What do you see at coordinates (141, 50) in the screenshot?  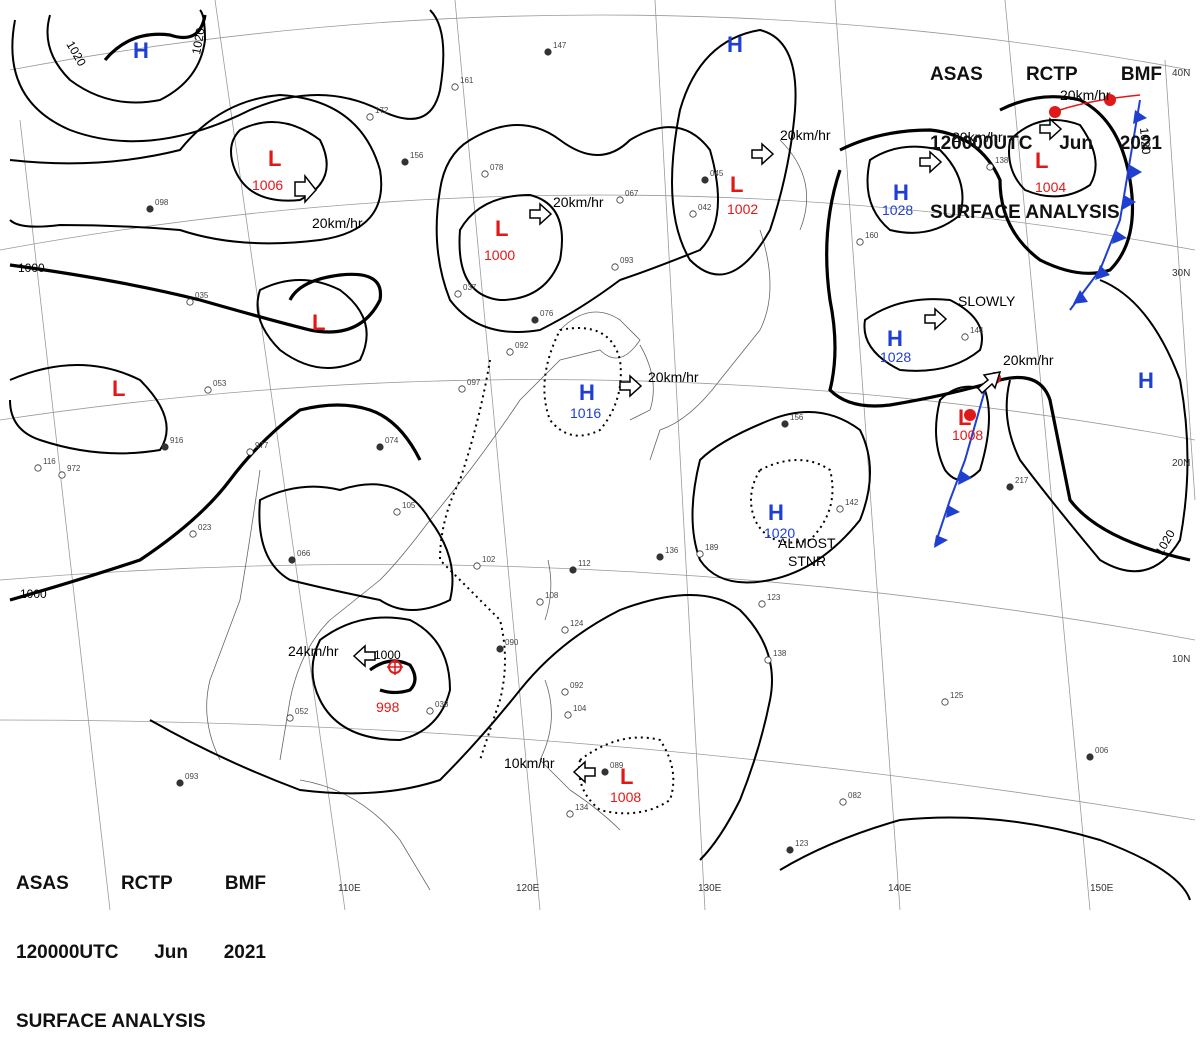 I see `high-nw-letter: H` at bounding box center [141, 50].